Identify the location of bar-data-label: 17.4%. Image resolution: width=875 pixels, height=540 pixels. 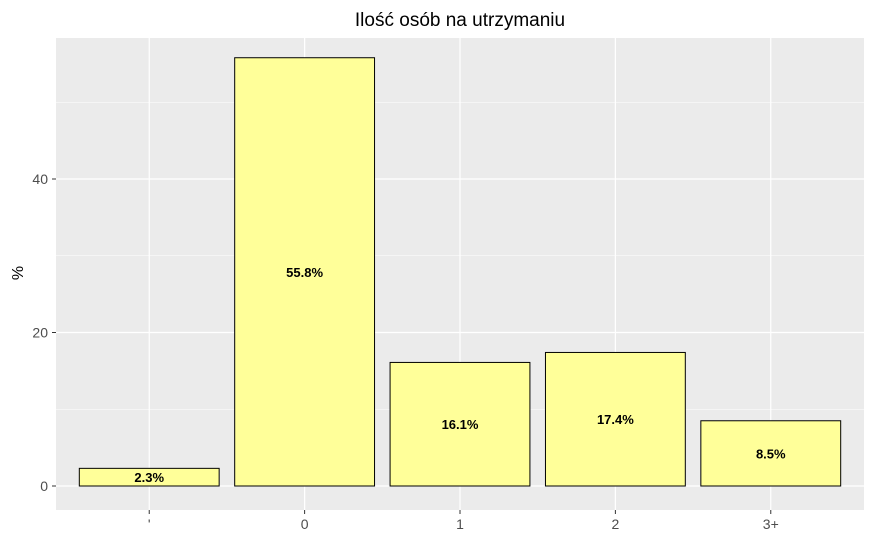
(615, 419).